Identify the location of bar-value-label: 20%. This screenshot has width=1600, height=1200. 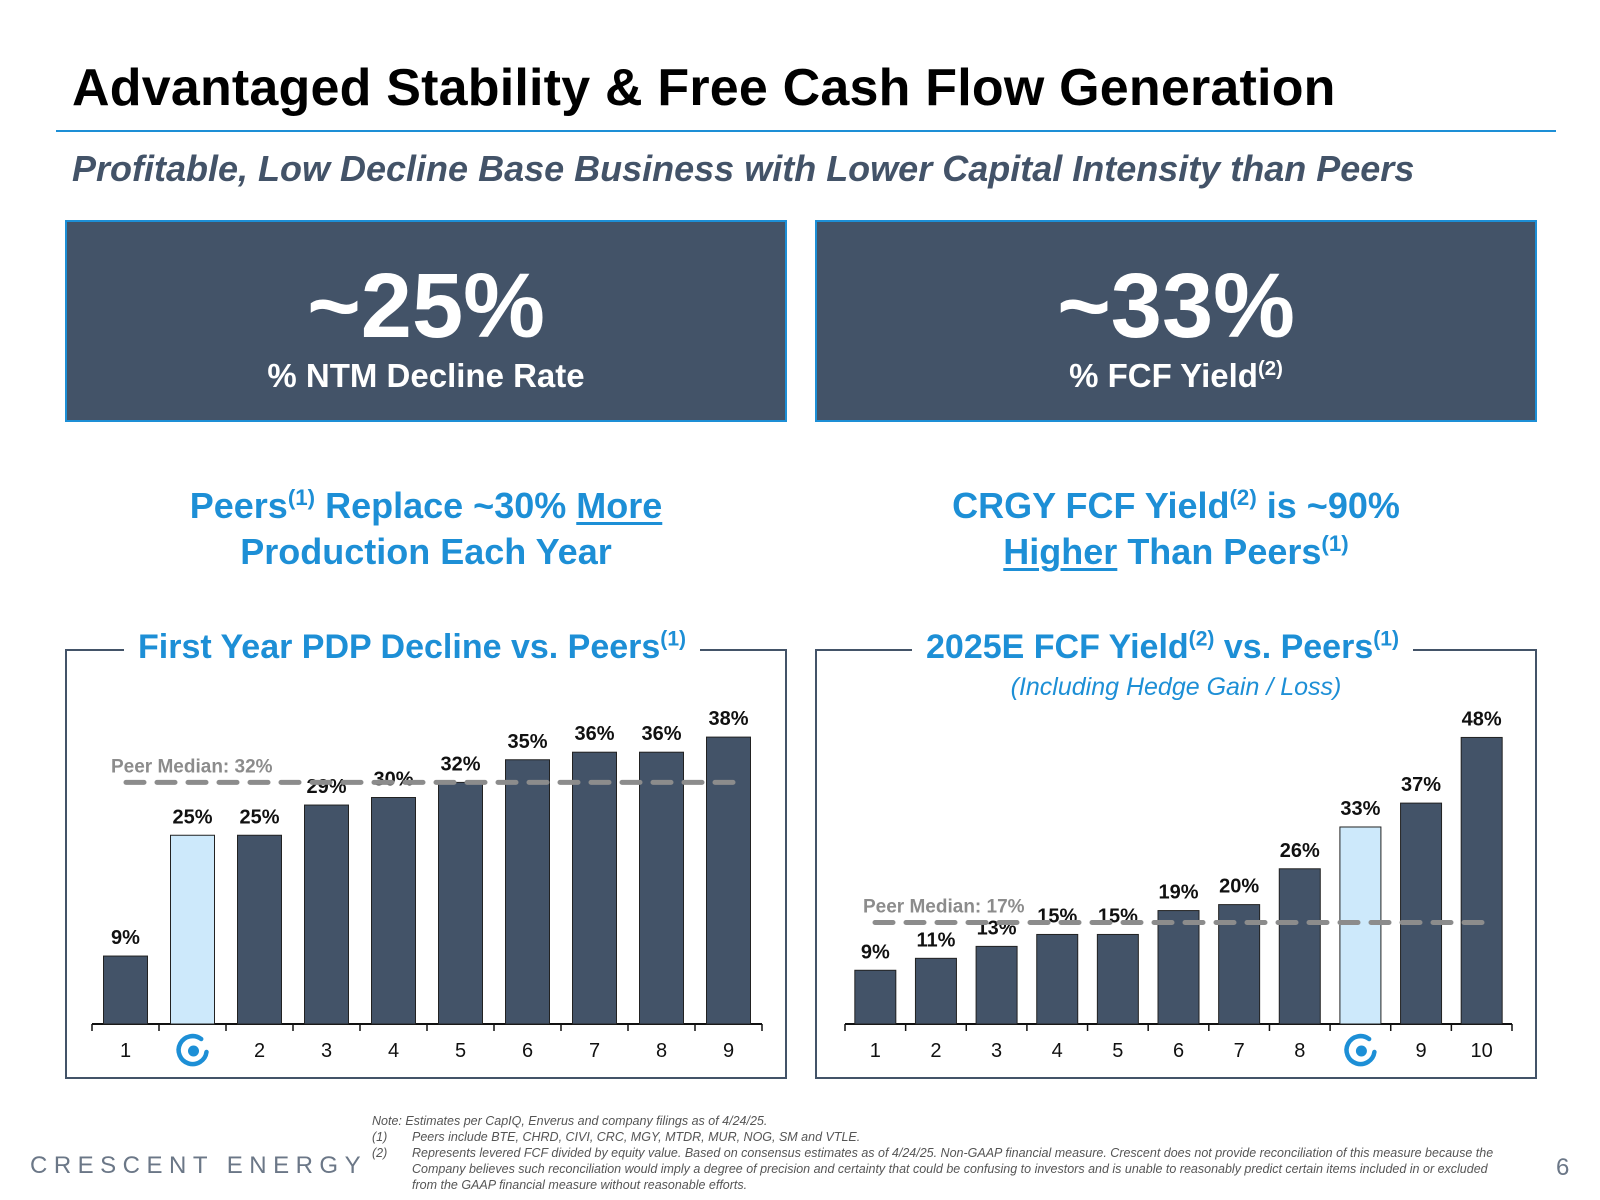
(1239, 887).